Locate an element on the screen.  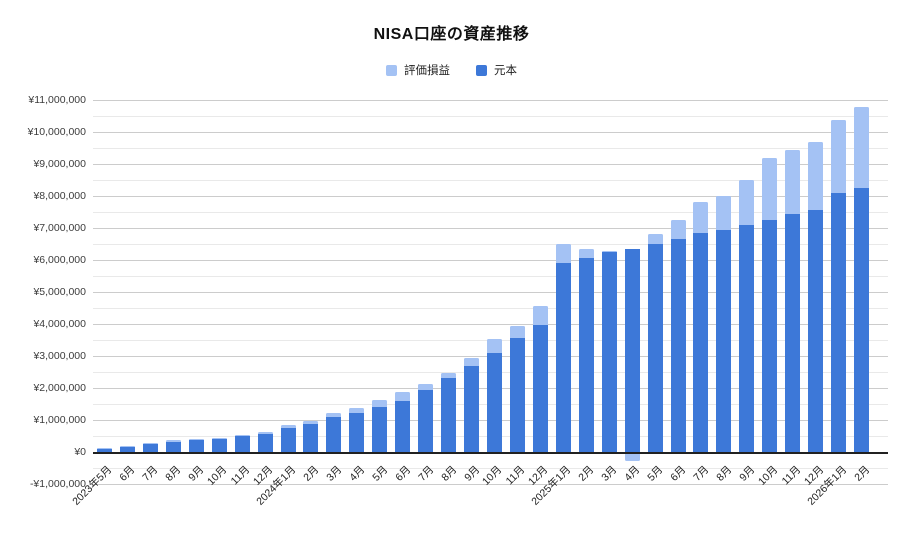
gain-swatch-icon is located at coordinates (391, 70).